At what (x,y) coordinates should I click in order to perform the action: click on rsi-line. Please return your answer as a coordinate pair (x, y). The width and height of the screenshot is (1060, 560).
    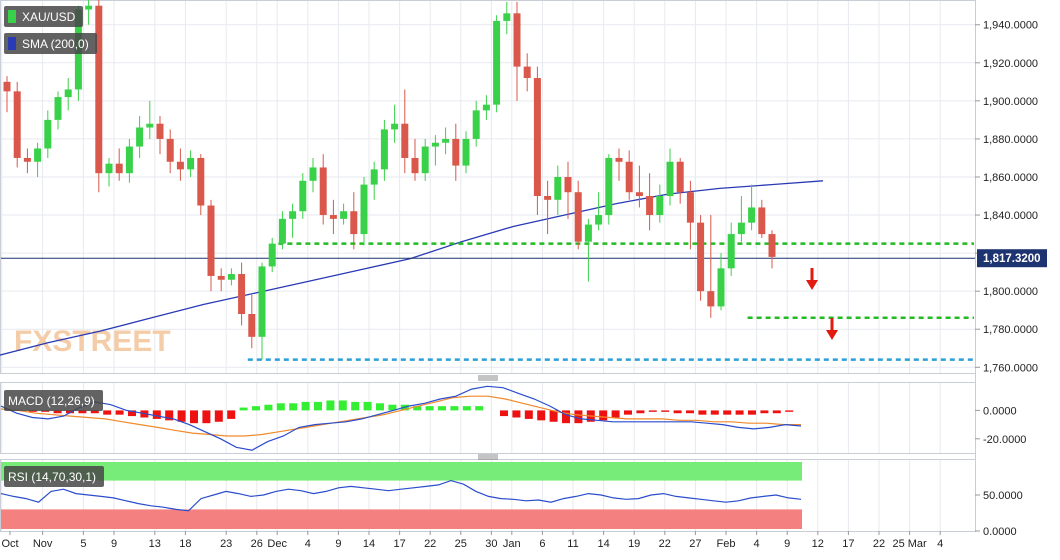
    Looking at the image, I should click on (401, 495).